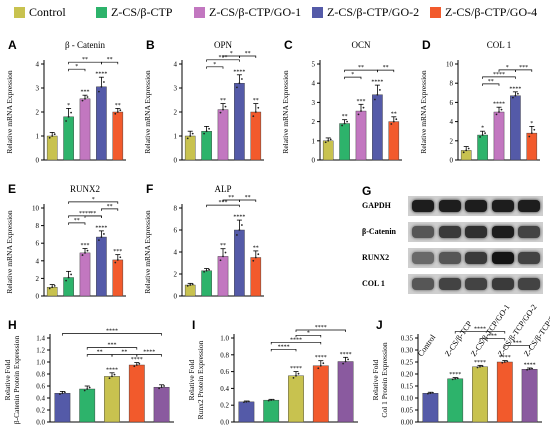 Image resolution: width=550 pixels, height=439 pixels. I want to click on blot-lane-label: Control, so click(427, 345).